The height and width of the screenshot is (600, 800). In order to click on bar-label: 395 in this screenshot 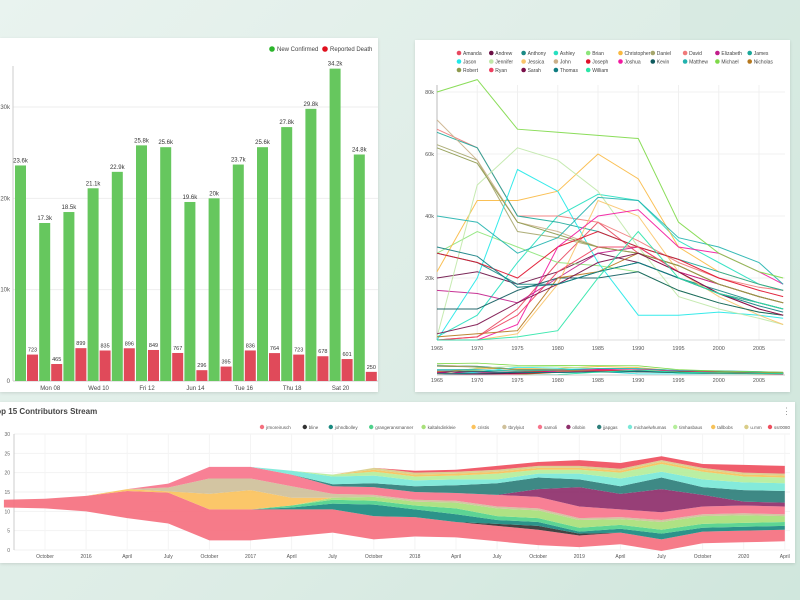, I will do `click(226, 363)`.